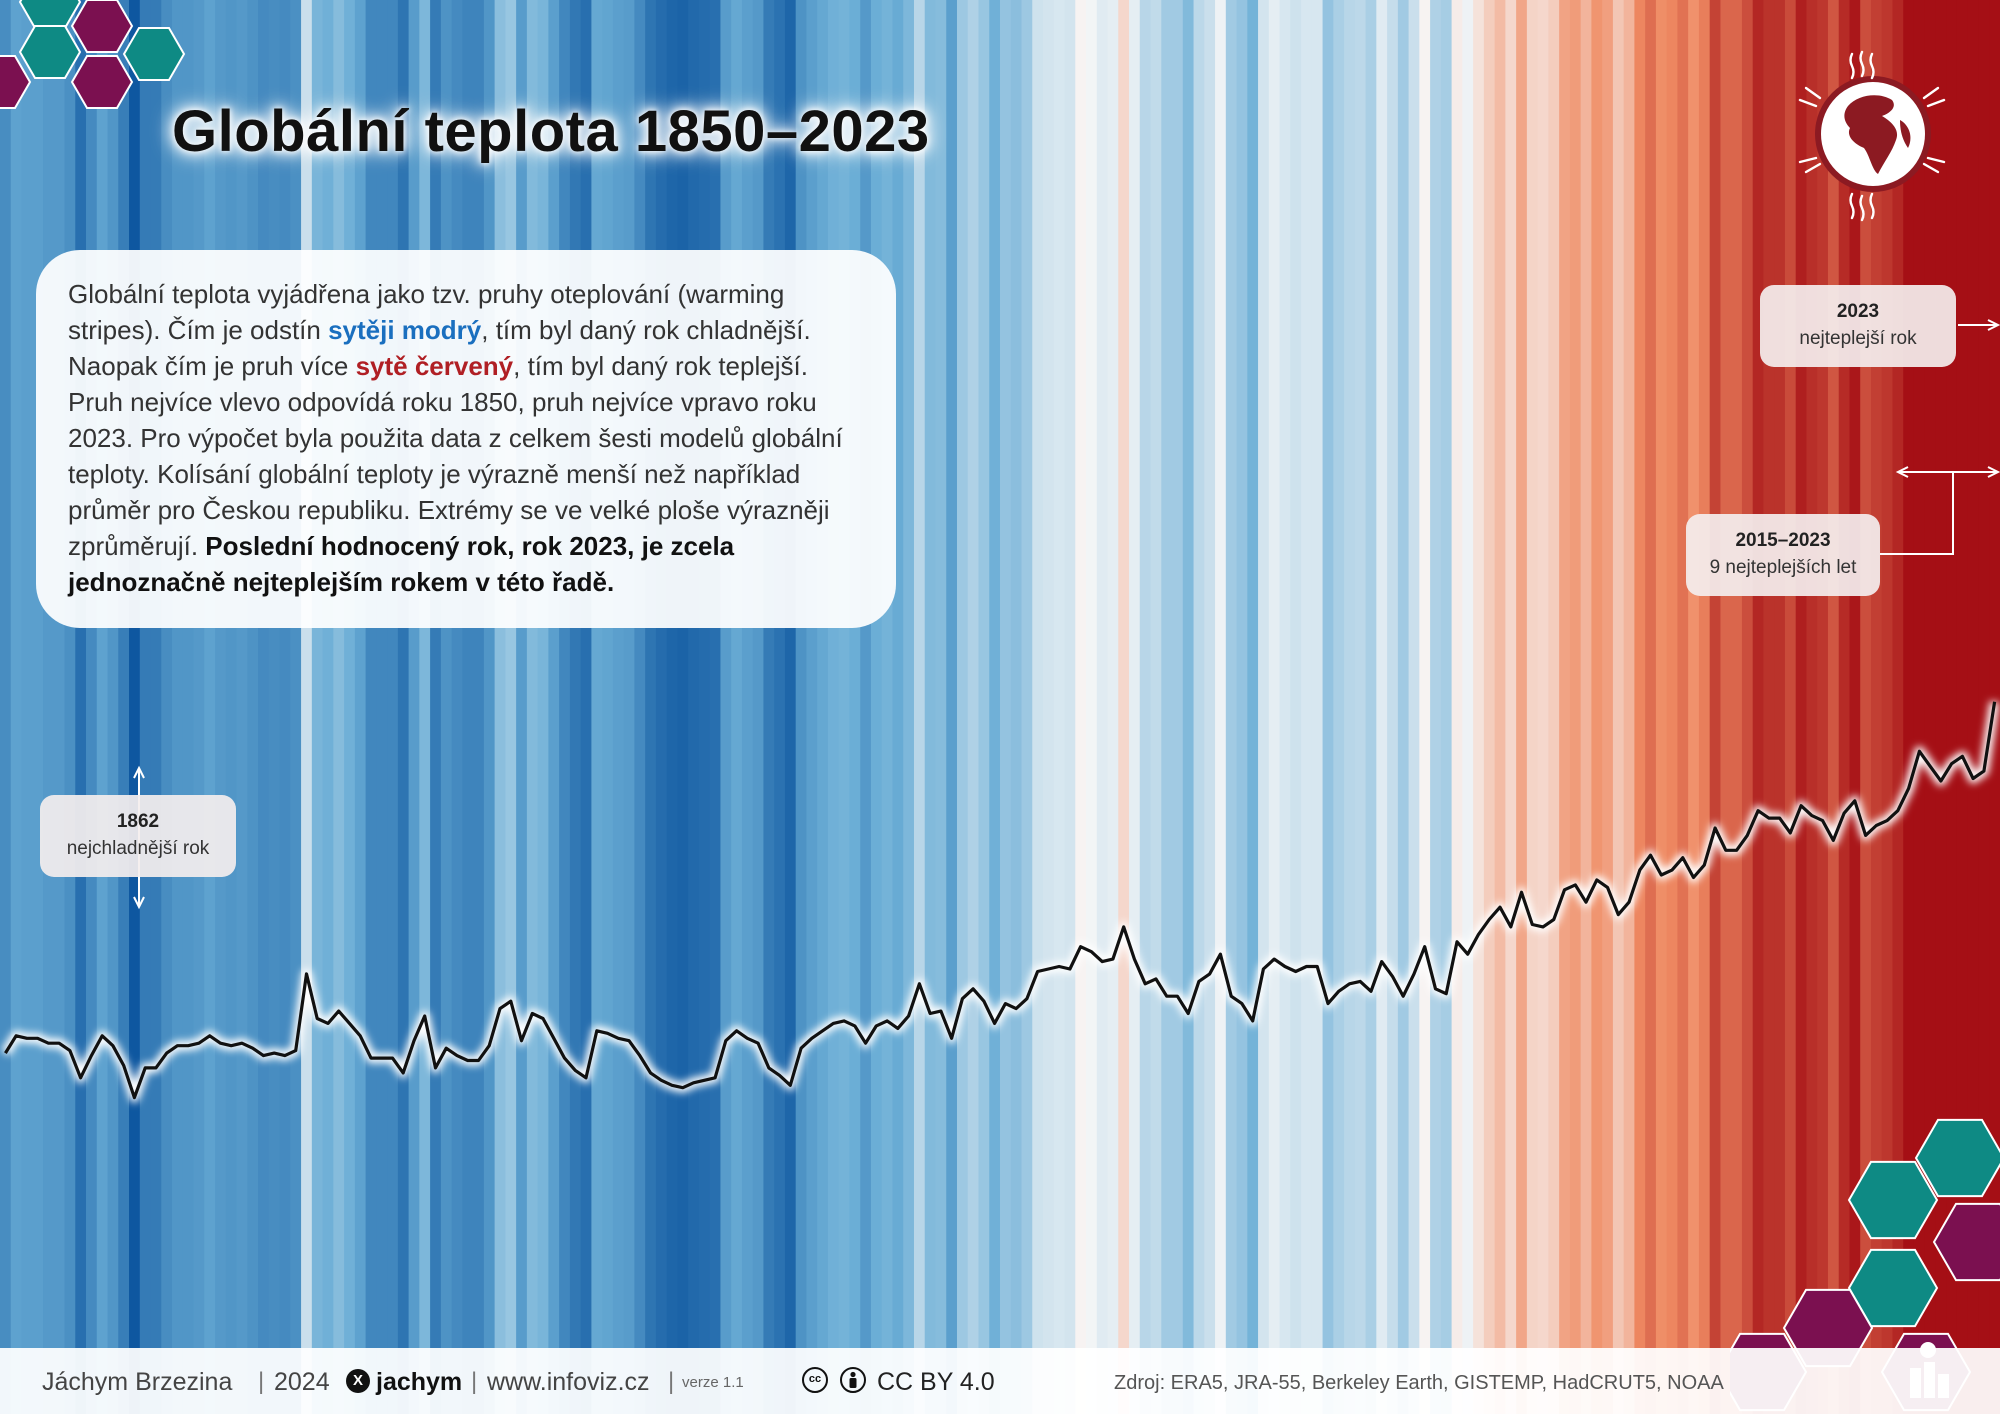  I want to click on stripe-1954, so click(1124, 707).